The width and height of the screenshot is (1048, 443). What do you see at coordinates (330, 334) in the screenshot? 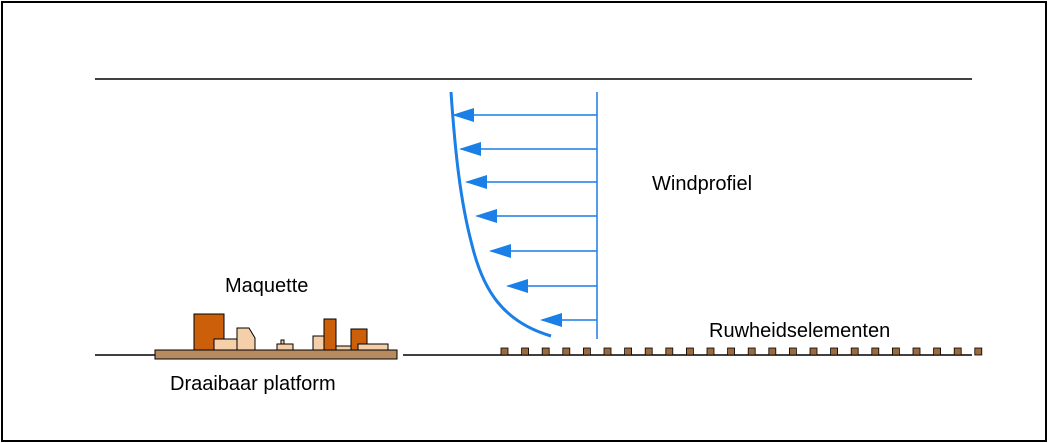
I see `building-tower-mid` at bounding box center [330, 334].